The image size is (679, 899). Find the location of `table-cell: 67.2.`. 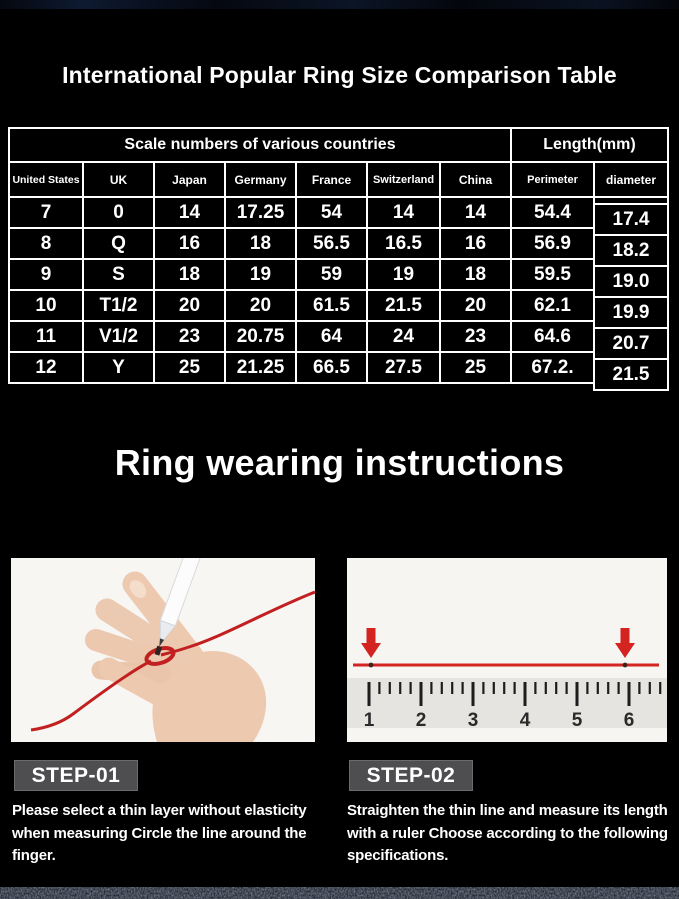

table-cell: 67.2. is located at coordinates (552, 367).